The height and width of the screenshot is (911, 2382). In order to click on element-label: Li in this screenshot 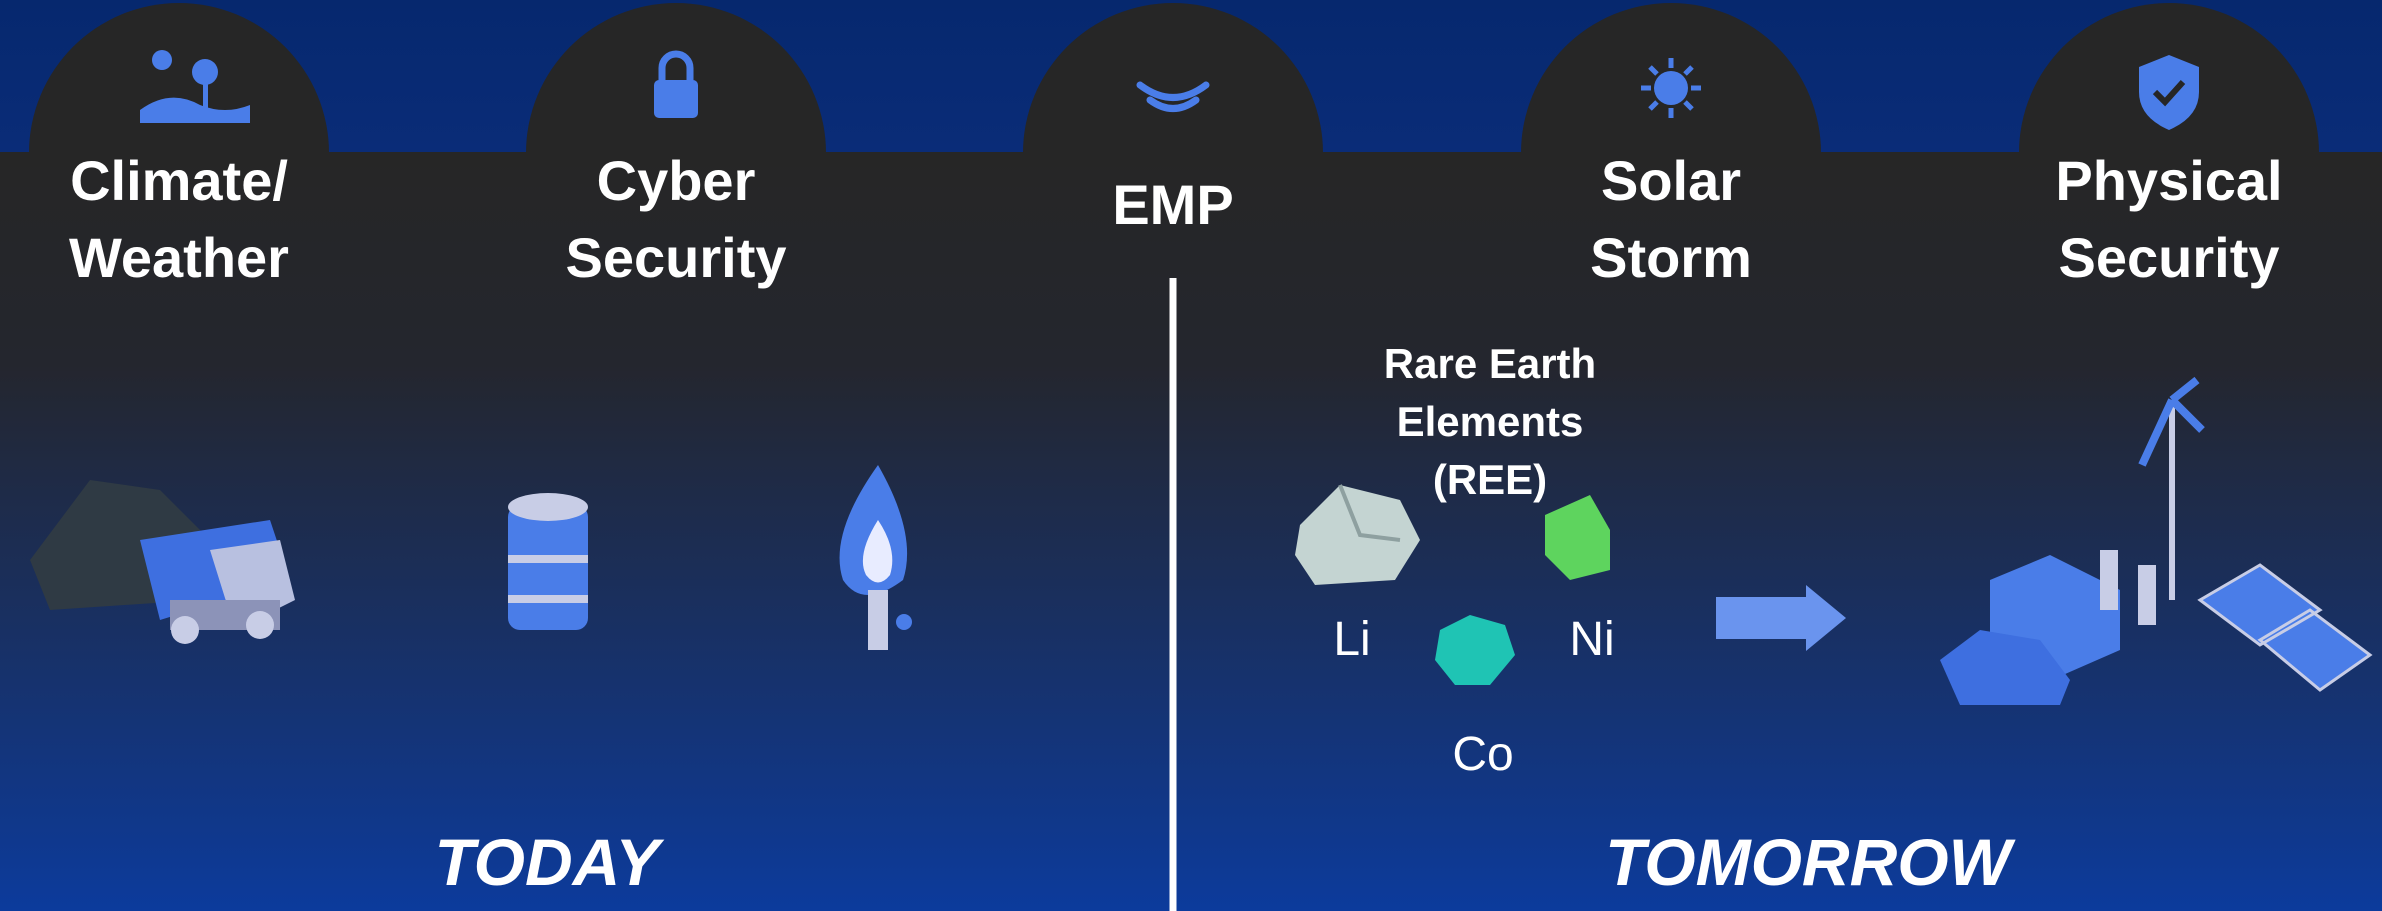, I will do `click(1351, 639)`.